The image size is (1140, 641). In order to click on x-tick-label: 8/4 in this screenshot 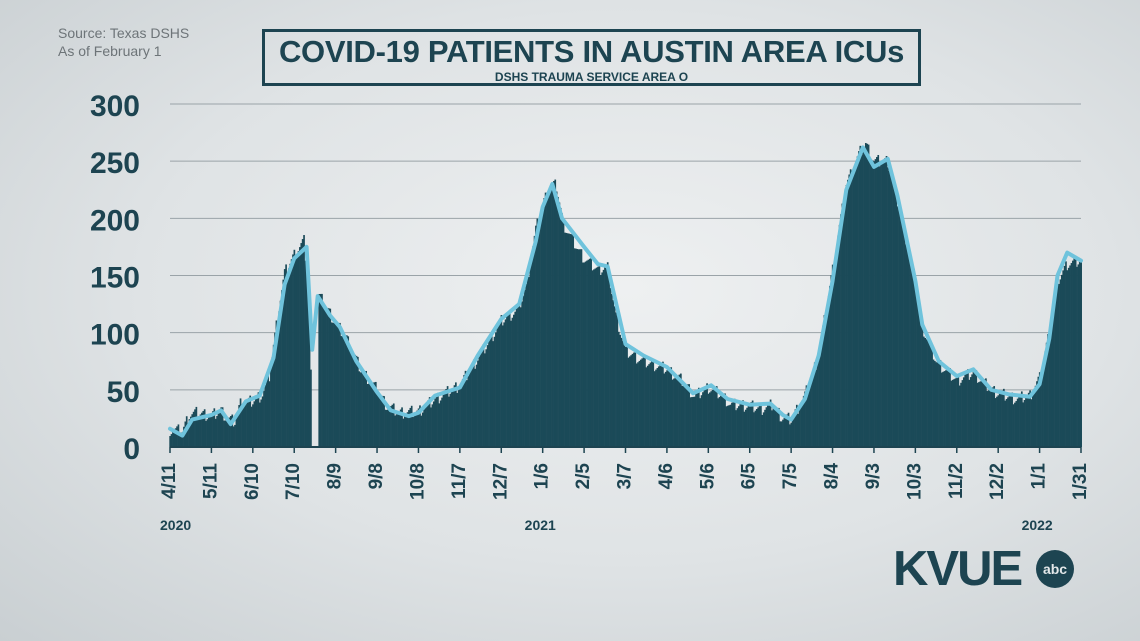, I will do `click(832, 476)`.